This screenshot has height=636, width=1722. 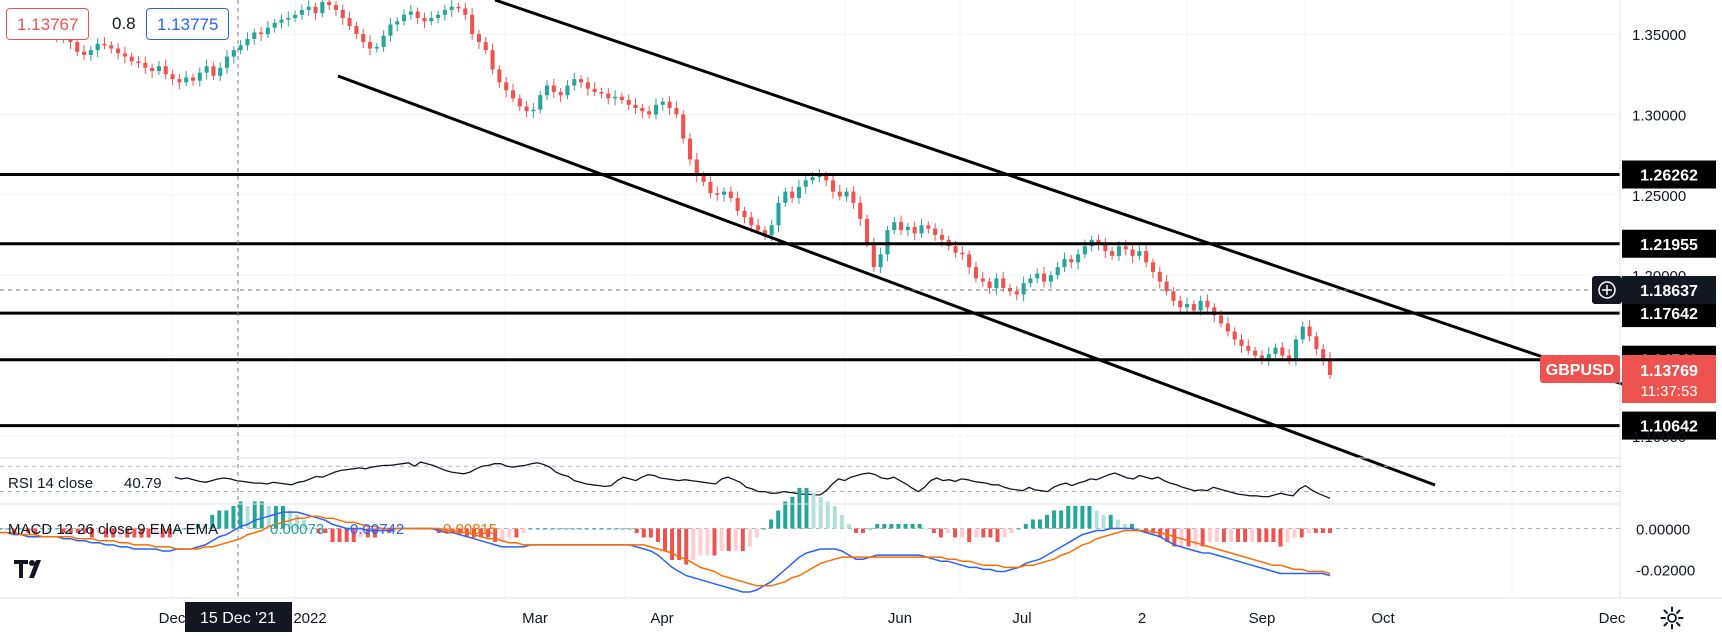 I want to click on tradingview-logo-icon, so click(x=32, y=570).